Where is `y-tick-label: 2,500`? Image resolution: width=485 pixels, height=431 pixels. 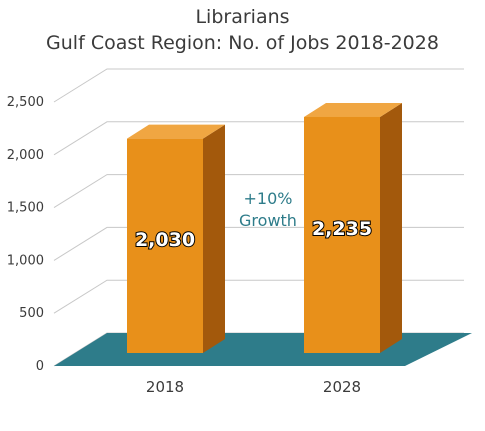 y-tick-label: 2,500 is located at coordinates (25, 102).